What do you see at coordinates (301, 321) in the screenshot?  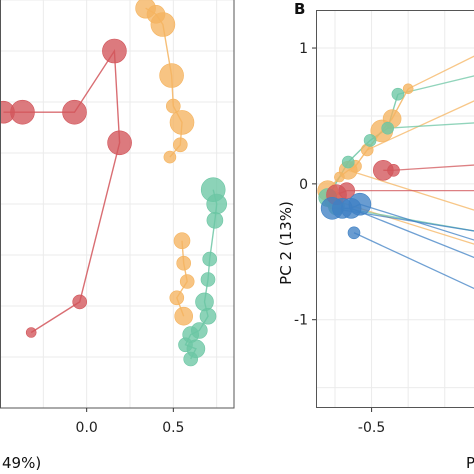 I see `y-tick-label: -1` at bounding box center [301, 321].